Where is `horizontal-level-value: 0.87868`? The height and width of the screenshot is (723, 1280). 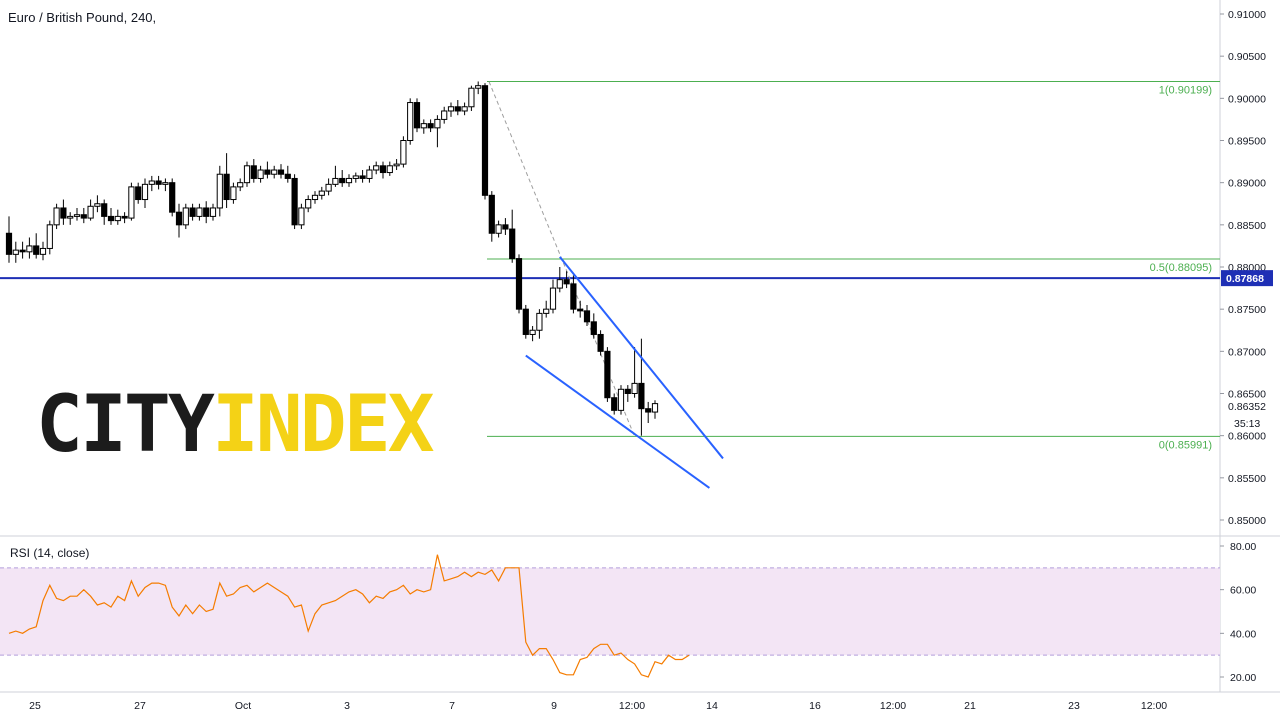
horizontal-level-value: 0.87868 is located at coordinates (1245, 279).